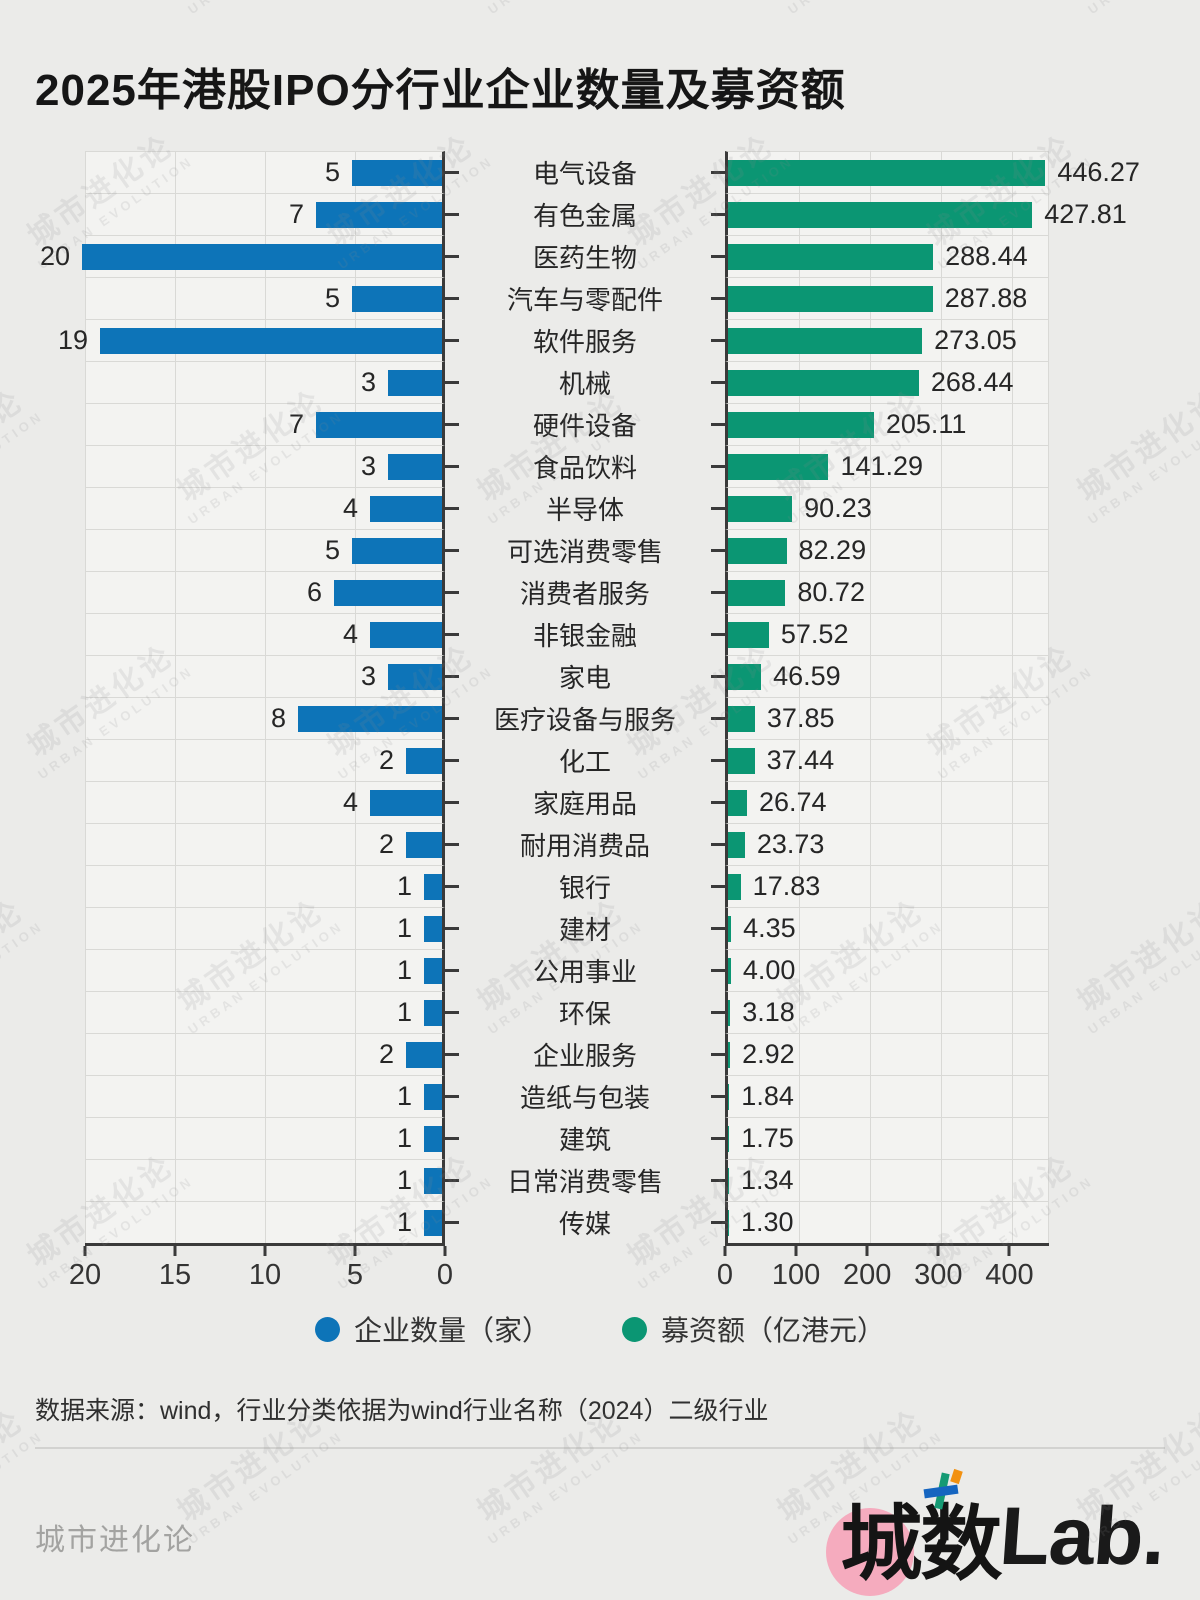 This screenshot has height=1600, width=1200. What do you see at coordinates (585, 424) in the screenshot?
I see `category-cell: 硬件设备` at bounding box center [585, 424].